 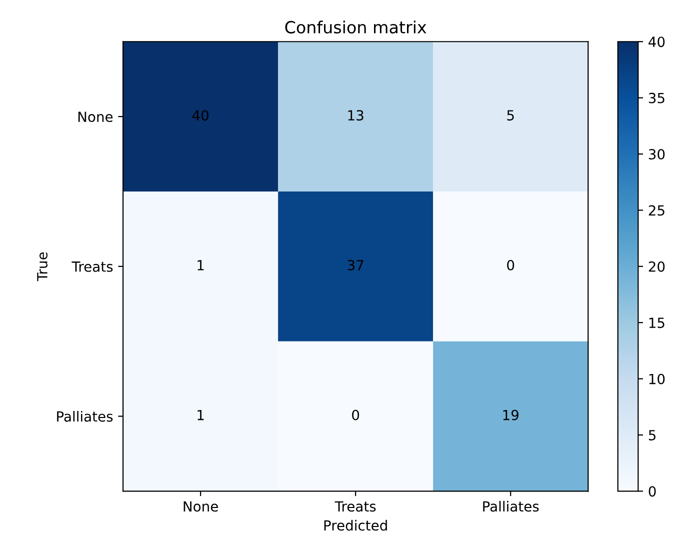 What do you see at coordinates (355, 525) in the screenshot?
I see `x-axis-title: Predicted` at bounding box center [355, 525].